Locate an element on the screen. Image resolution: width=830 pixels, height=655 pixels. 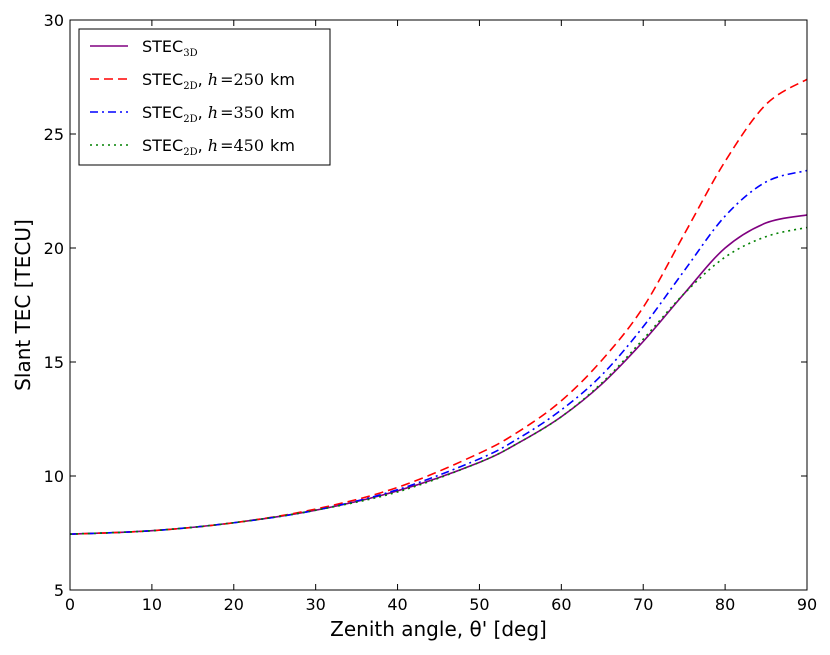
y-axis-label: Slant TEC [TECU] is located at coordinates (23, 305).